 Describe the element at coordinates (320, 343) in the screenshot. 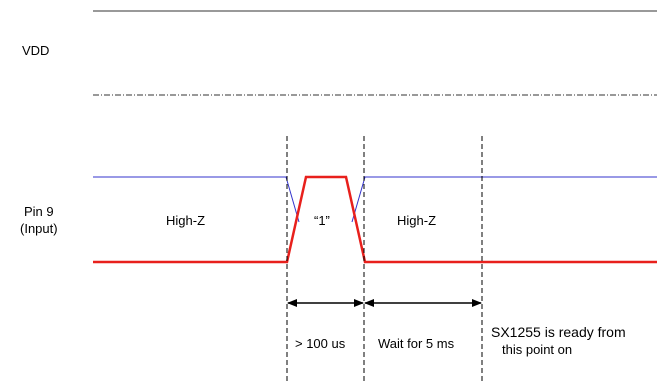

I see `duration-100us-label: > 100 us` at that location.